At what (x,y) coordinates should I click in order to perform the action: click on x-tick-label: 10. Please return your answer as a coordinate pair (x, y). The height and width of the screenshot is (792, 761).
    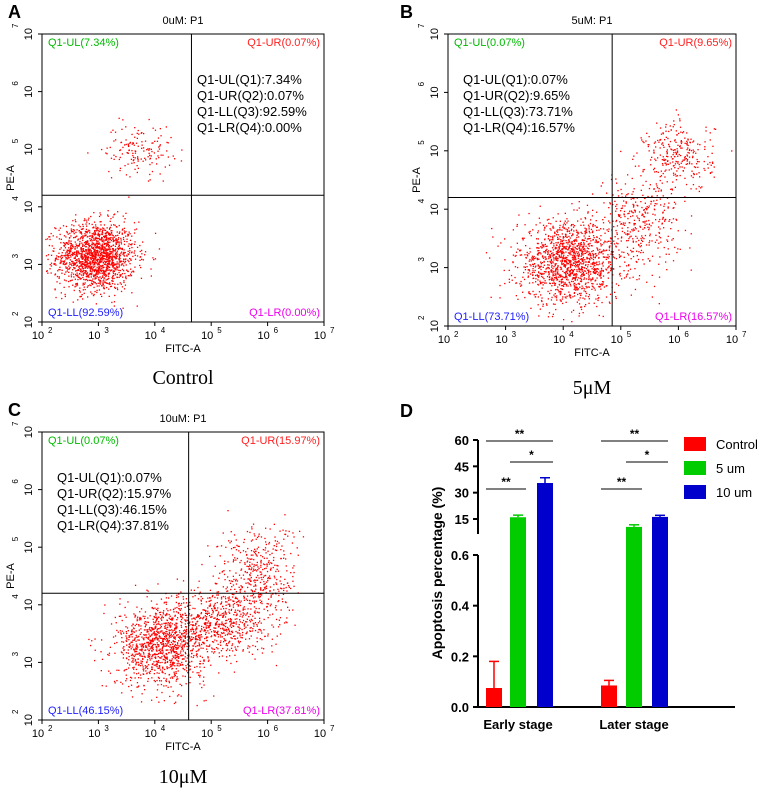
    Looking at the image, I should click on (617, 340).